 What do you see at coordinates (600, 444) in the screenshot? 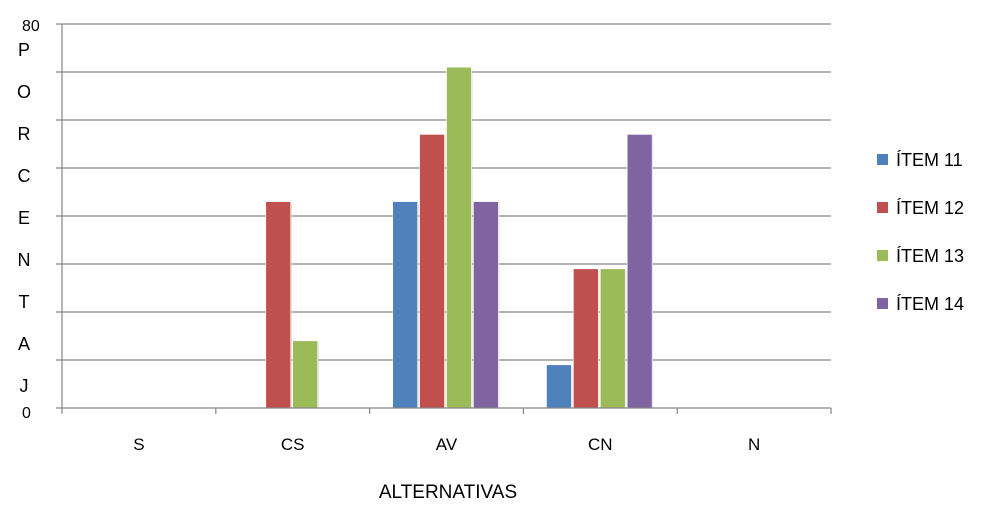
I see `x-tick-label: CN` at bounding box center [600, 444].